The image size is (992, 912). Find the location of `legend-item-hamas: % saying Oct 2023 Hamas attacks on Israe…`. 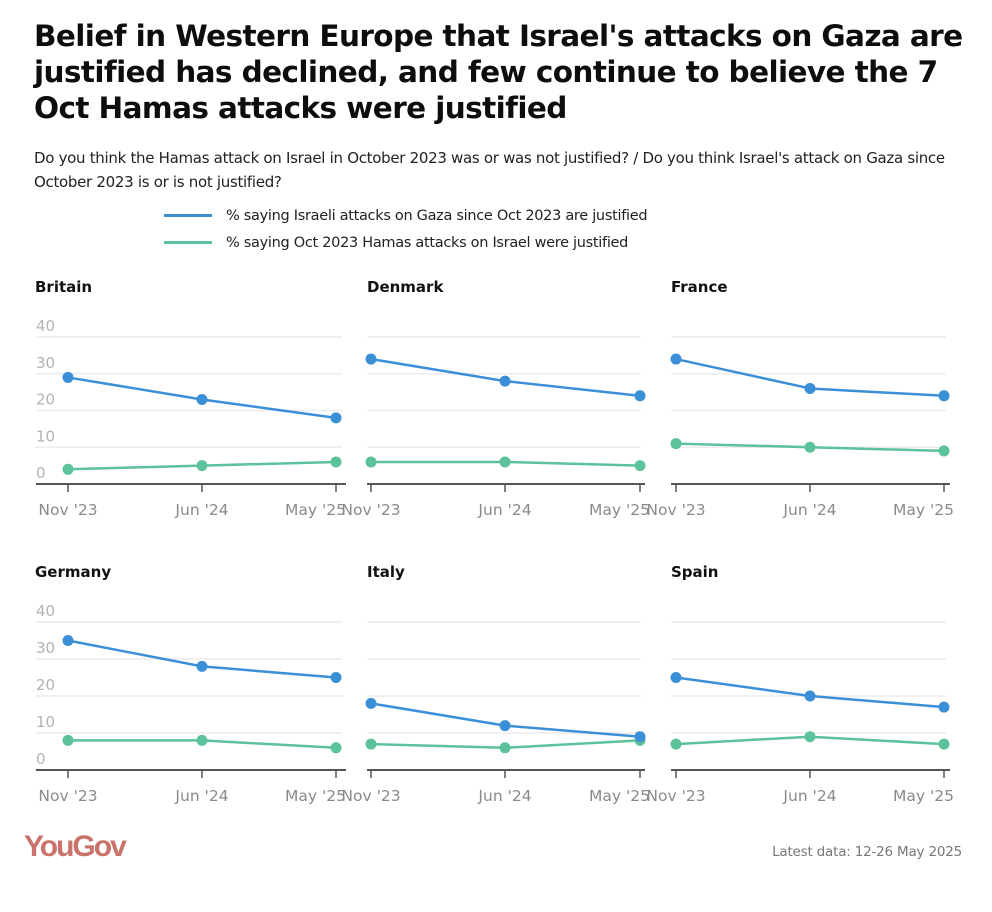

legend-item-hamas: % saying Oct 2023 Hamas attacks on Israe… is located at coordinates (405, 242).